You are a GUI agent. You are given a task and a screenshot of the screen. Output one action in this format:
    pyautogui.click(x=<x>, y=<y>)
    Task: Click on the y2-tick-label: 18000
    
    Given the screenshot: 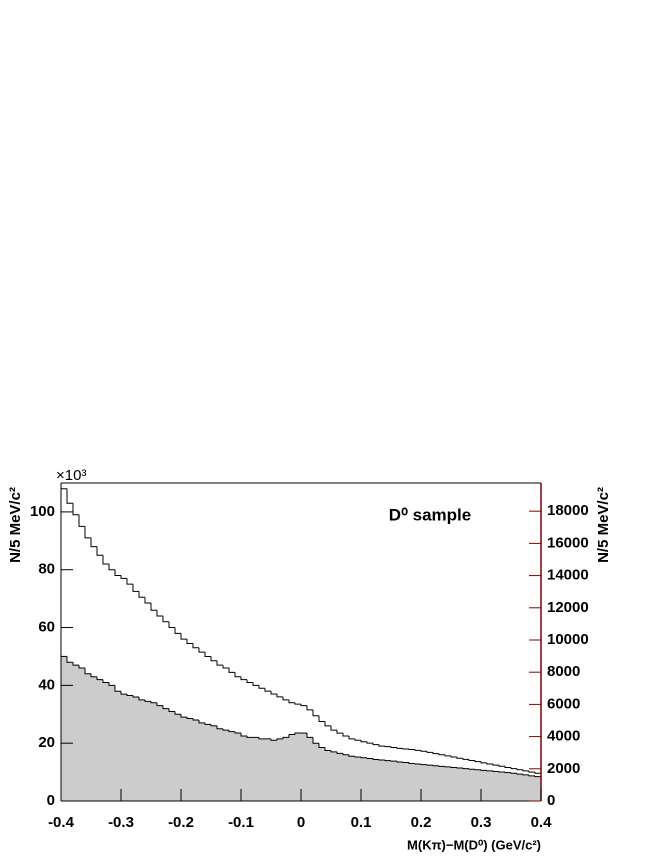 What is the action you would take?
    pyautogui.click(x=568, y=510)
    